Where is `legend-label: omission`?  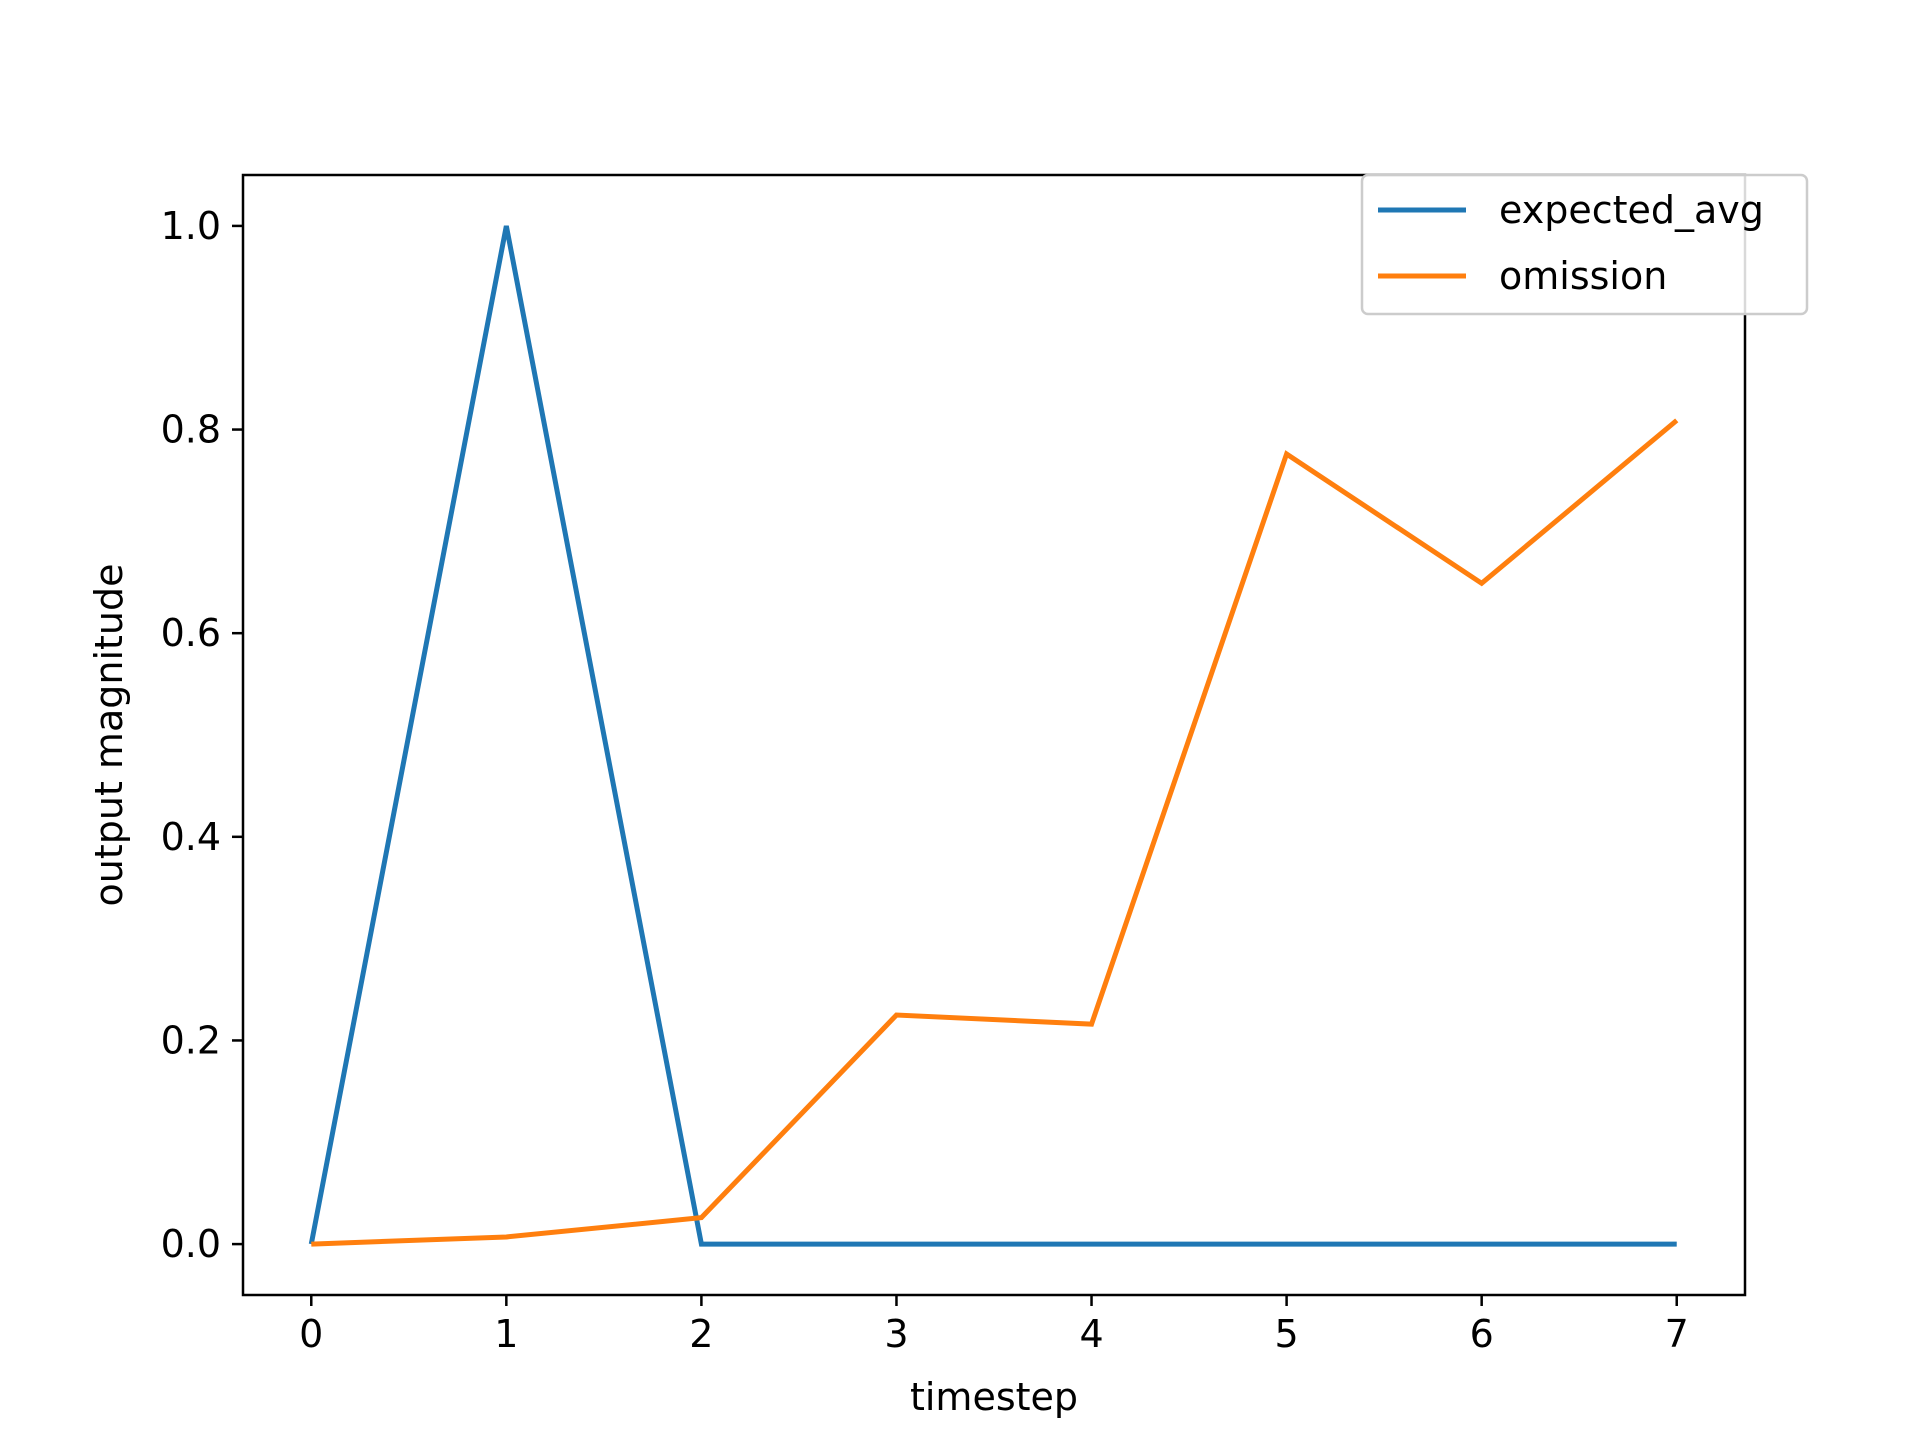
legend-label: omission is located at coordinates (1583, 276).